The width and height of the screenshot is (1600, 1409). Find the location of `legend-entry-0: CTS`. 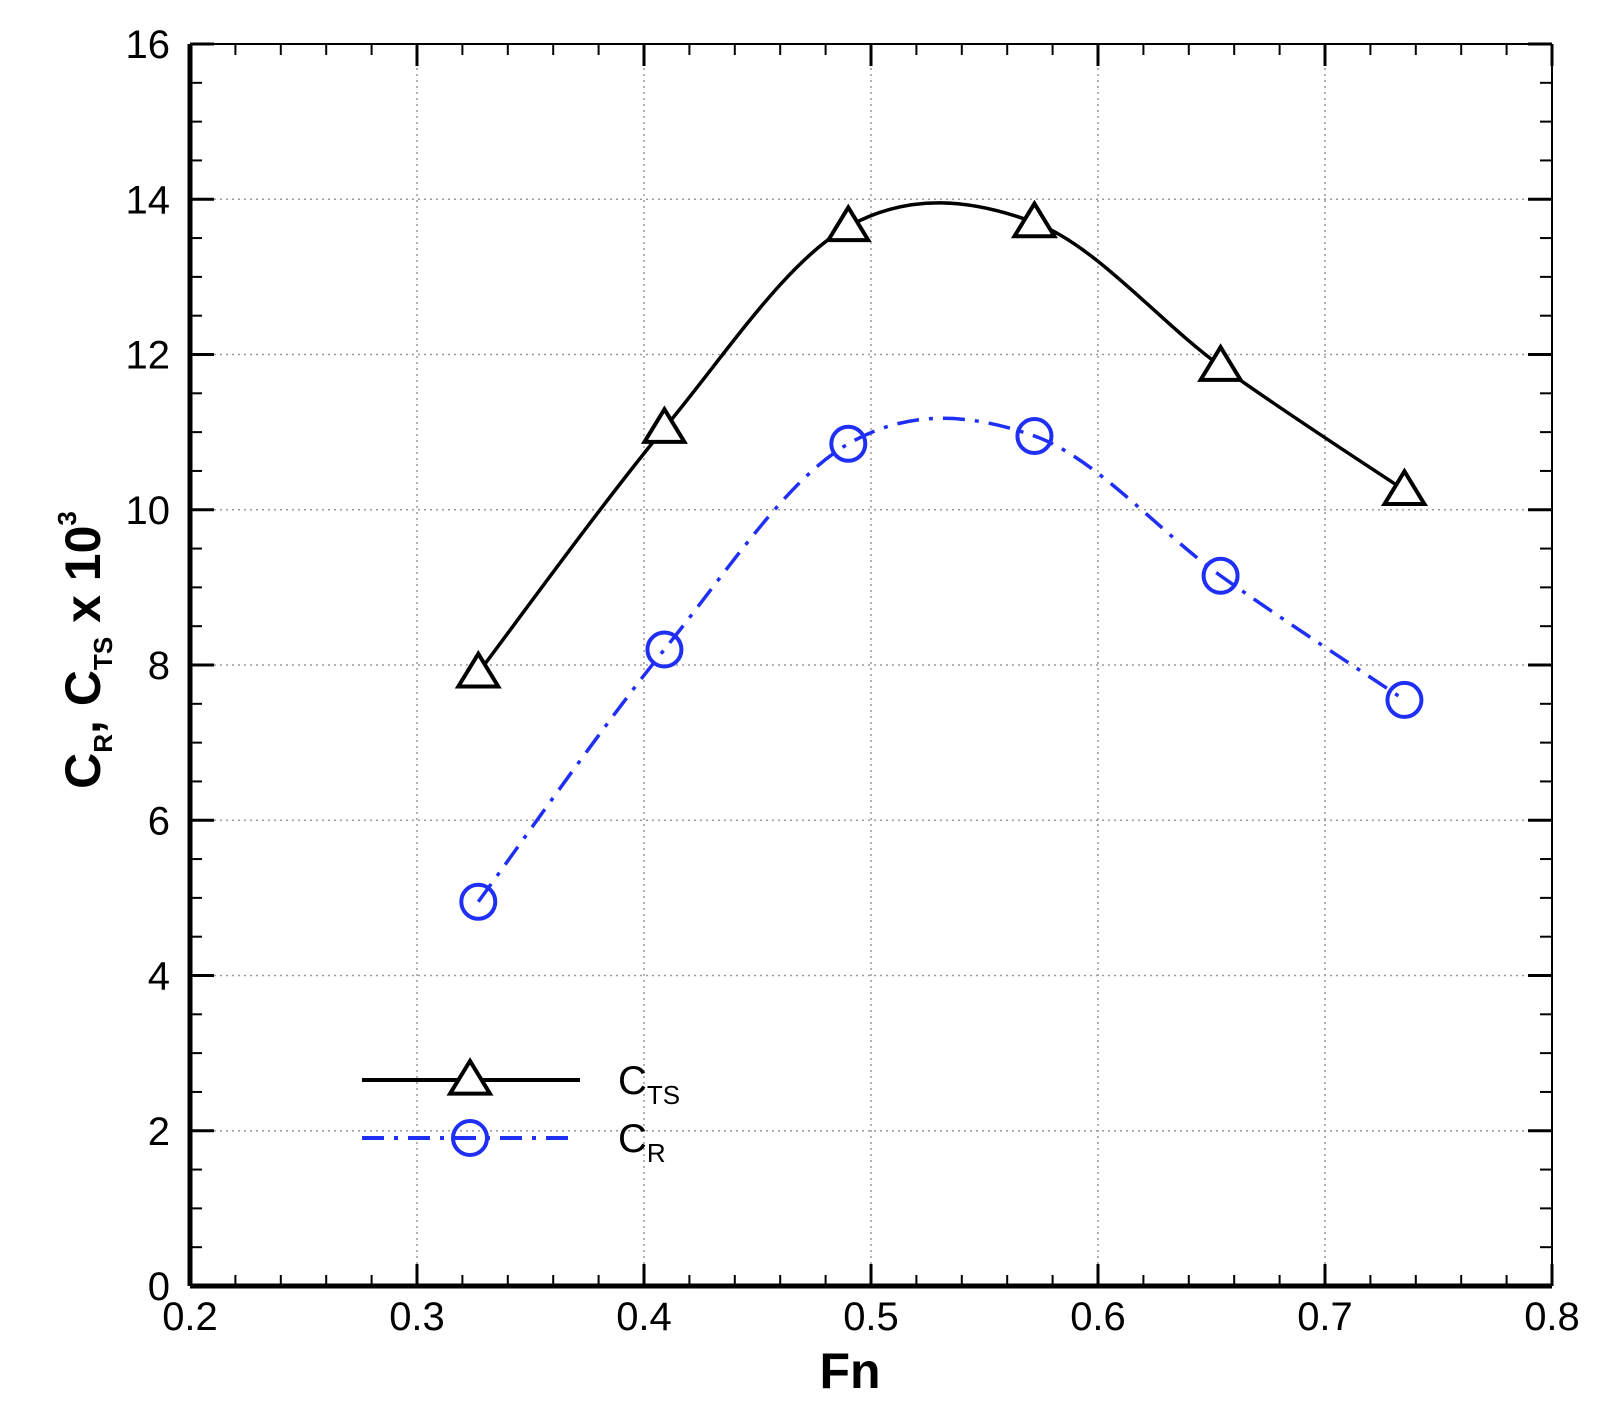

legend-entry-0: CTS is located at coordinates (521, 1083).